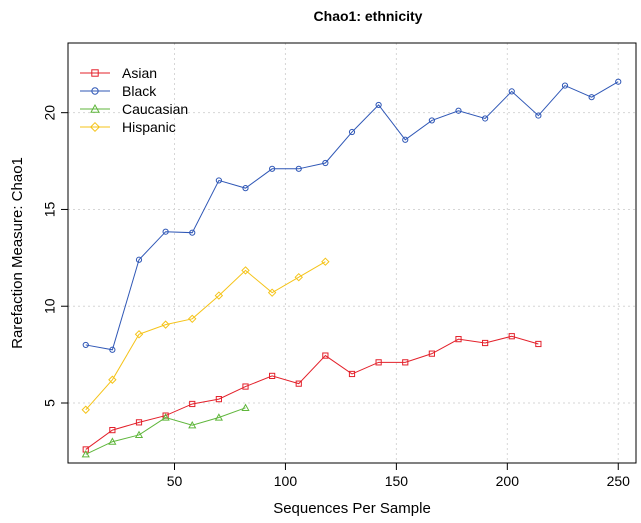 This screenshot has width=641, height=523. I want to click on legend-marker-caucasian, so click(95, 108).